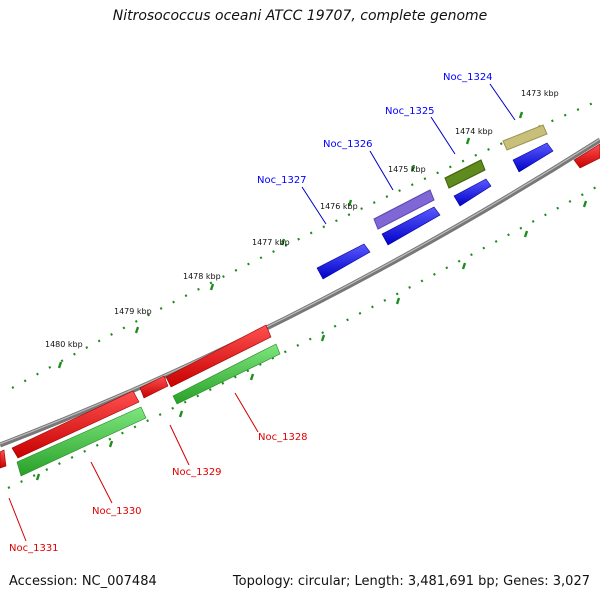  What do you see at coordinates (408, 154) in the screenshot?
I see `forward-label-leaders` at bounding box center [408, 154].